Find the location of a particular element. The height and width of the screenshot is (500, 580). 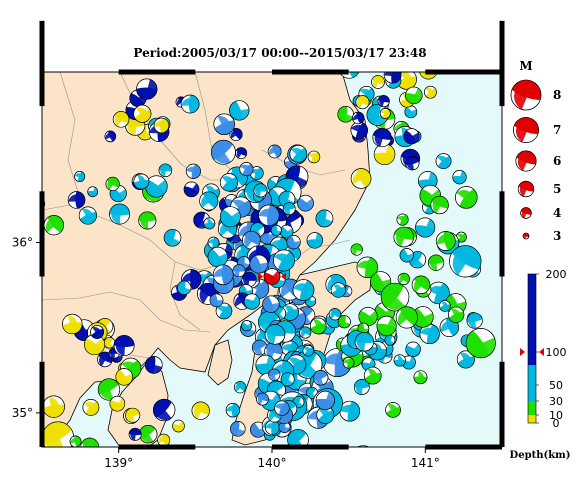

longitude-tick-labels: 139° 140° 141° is located at coordinates (272, 458).